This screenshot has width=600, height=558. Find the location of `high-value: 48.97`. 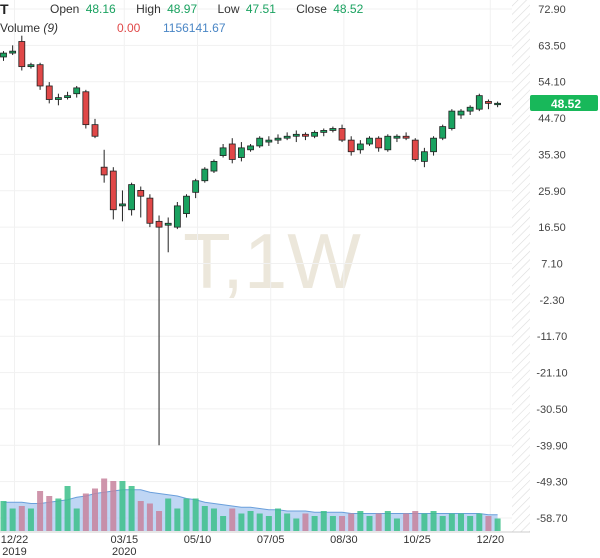

high-value: 48.97 is located at coordinates (182, 9).